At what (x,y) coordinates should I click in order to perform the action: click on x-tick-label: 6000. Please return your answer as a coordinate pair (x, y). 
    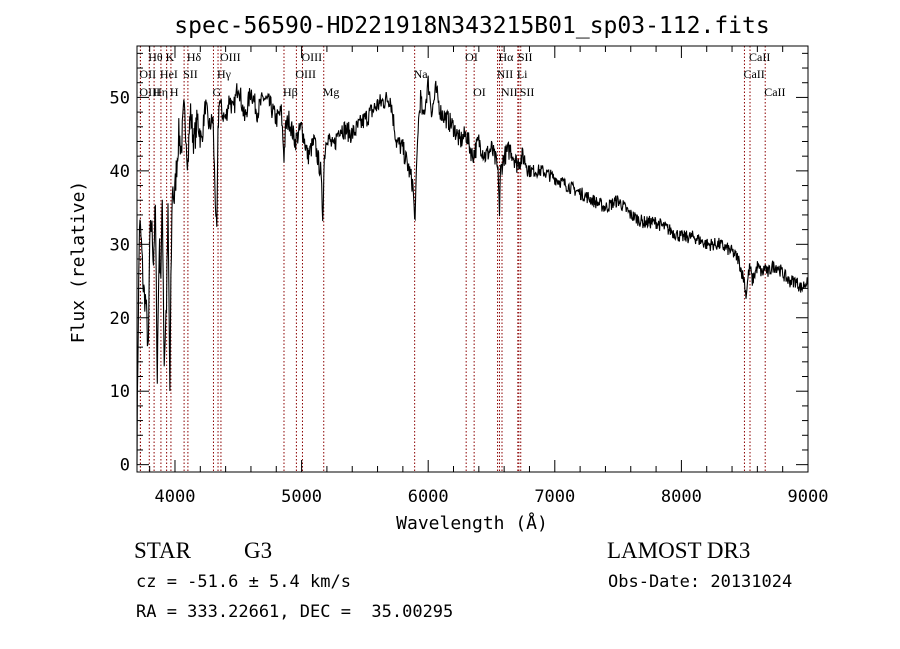
    Looking at the image, I should click on (428, 497).